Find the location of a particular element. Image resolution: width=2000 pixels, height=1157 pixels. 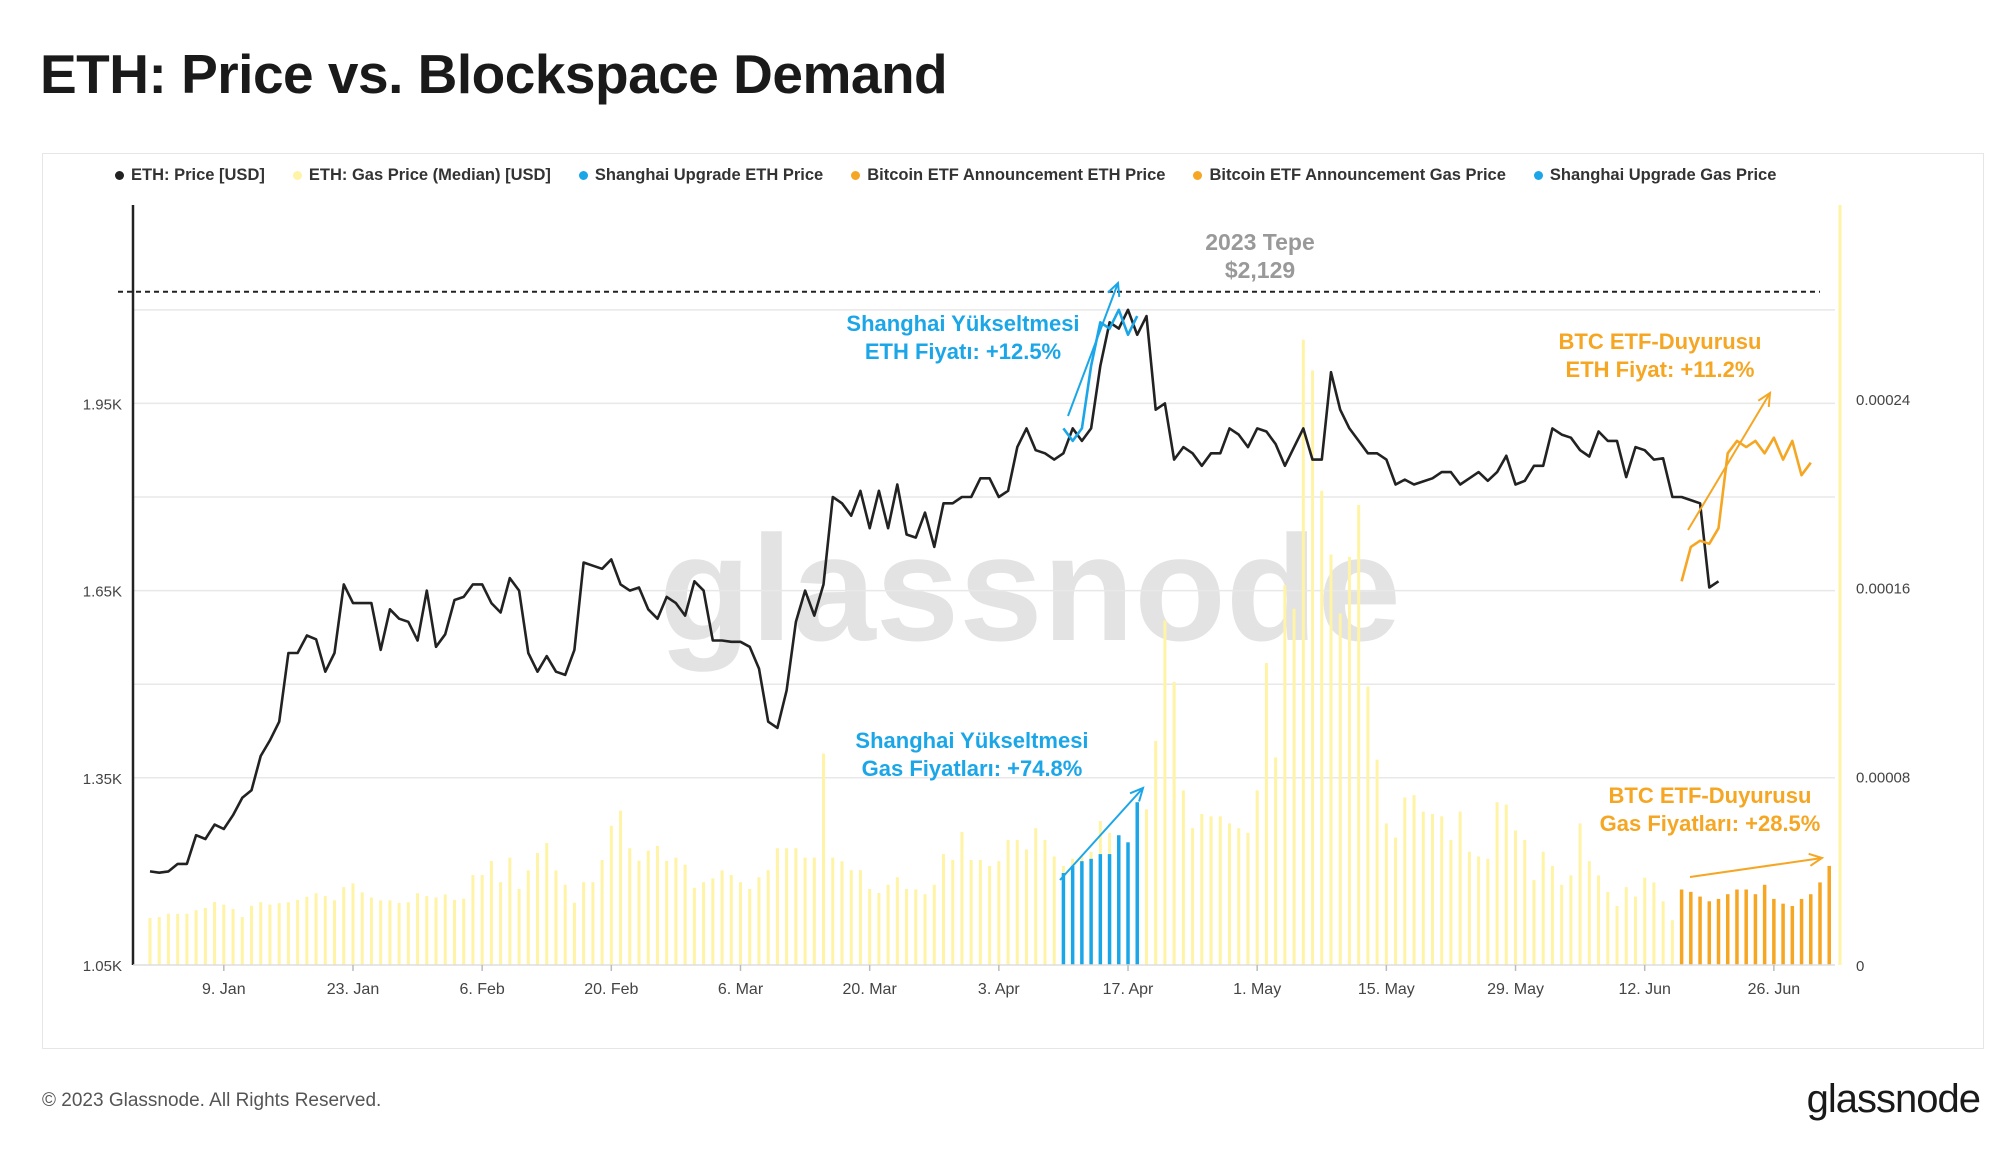

legend-label: ETH: Gas Price (Median) [USD] is located at coordinates (429, 175).